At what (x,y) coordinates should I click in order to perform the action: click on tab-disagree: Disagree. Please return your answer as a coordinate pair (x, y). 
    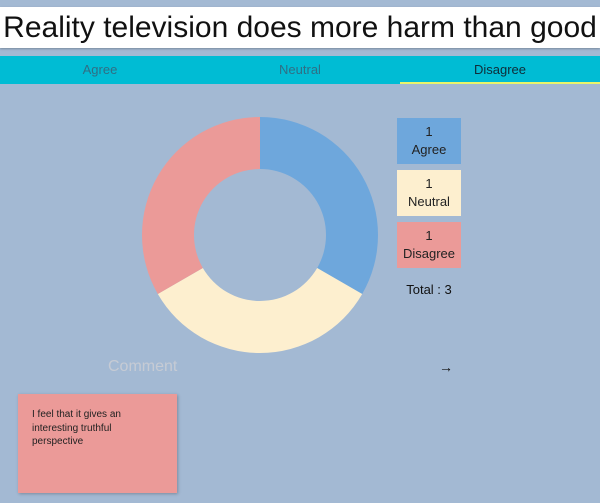
    Looking at the image, I should click on (500, 70).